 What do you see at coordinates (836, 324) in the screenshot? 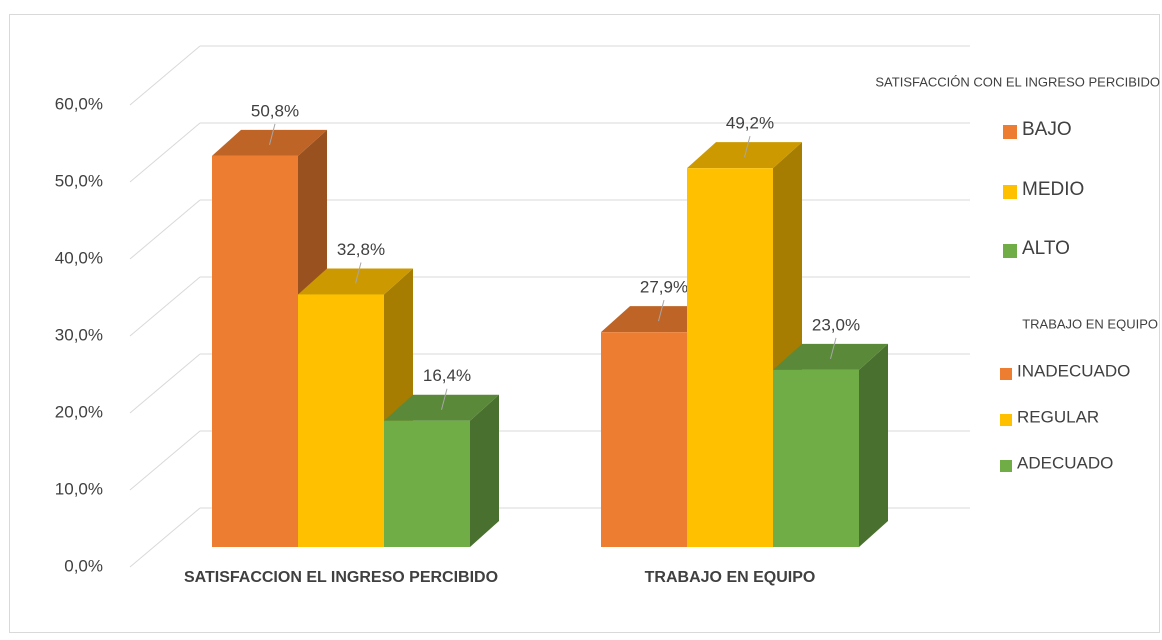
I see `data-label: 23,0%` at bounding box center [836, 324].